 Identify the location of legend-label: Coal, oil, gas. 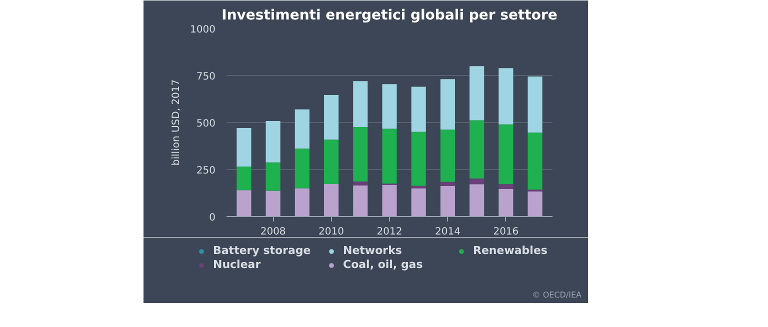
(383, 264).